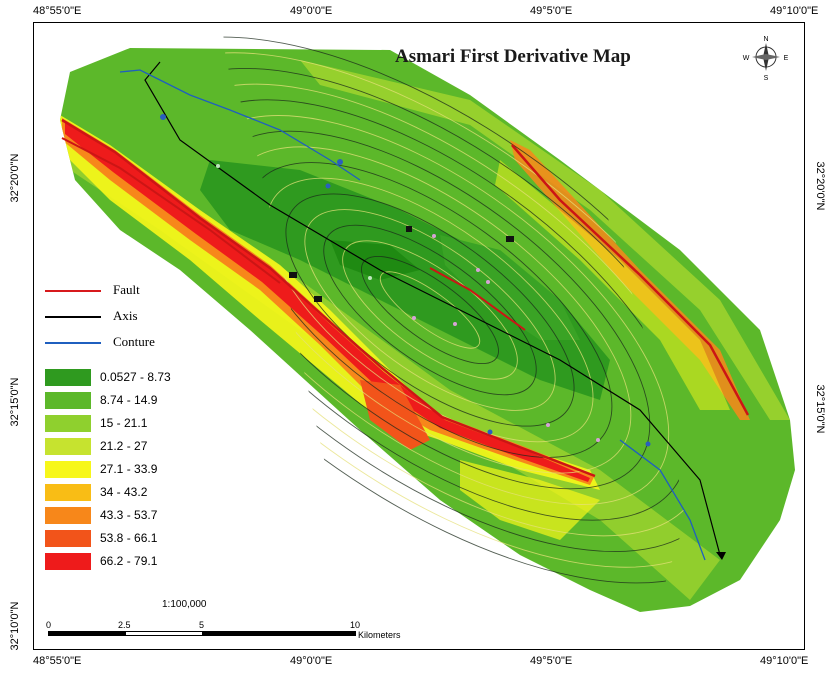  I want to click on coord-top-4: 49°10'0"E, so click(794, 11).